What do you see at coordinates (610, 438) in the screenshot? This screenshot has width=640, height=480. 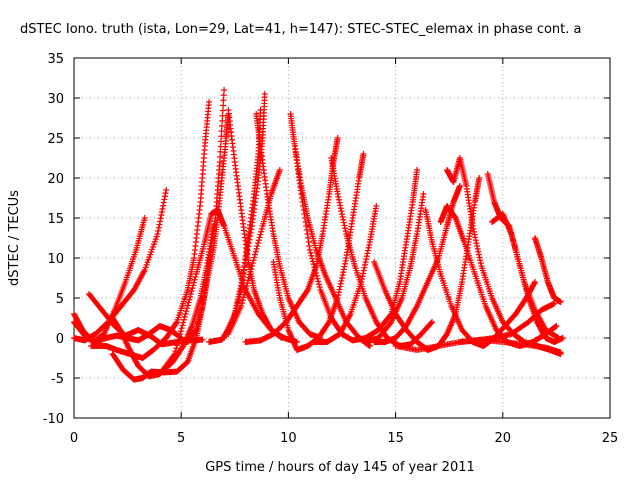 I see `x-tick-label: 25` at bounding box center [610, 438].